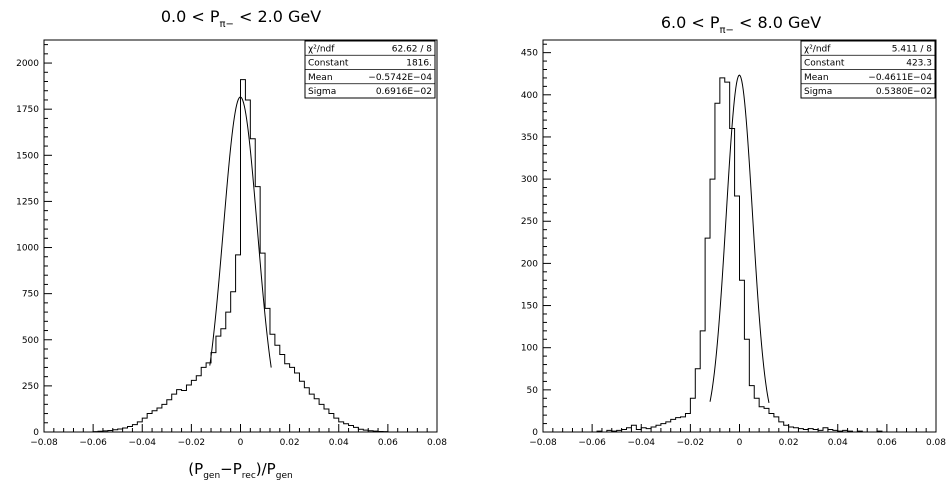 Image resolution: width=951 pixels, height=485 pixels. I want to click on title-tail: < 2.0 GeV, so click(277, 16).